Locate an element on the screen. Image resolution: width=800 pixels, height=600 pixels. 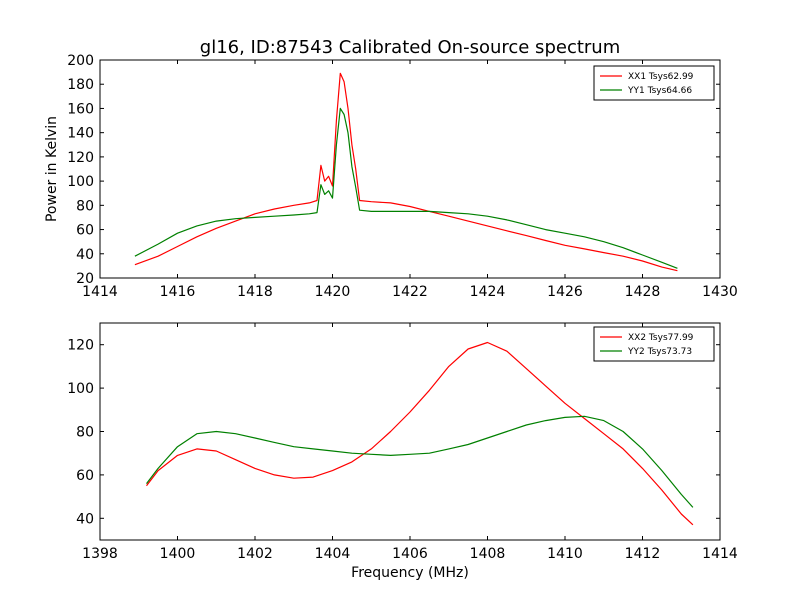
legend-label: XX1 Tsys62.99 is located at coordinates (661, 77).